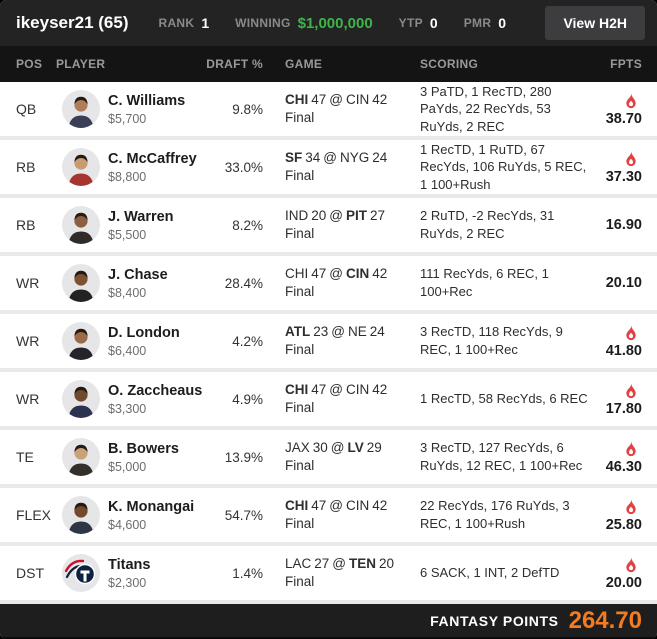 The height and width of the screenshot is (639, 657). I want to click on column-player: PLAYER, so click(81, 64).